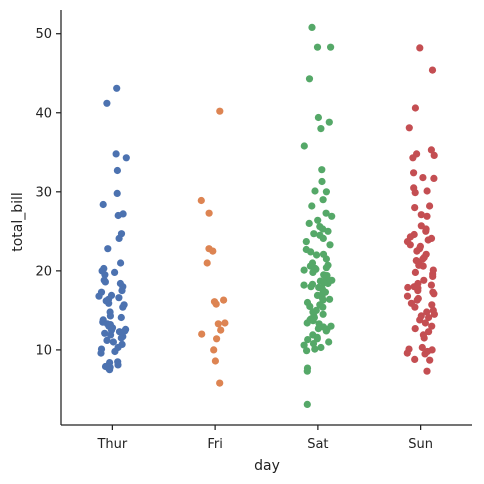  Describe the element at coordinates (43, 271) in the screenshot. I see `y-tick-label: 20` at that location.